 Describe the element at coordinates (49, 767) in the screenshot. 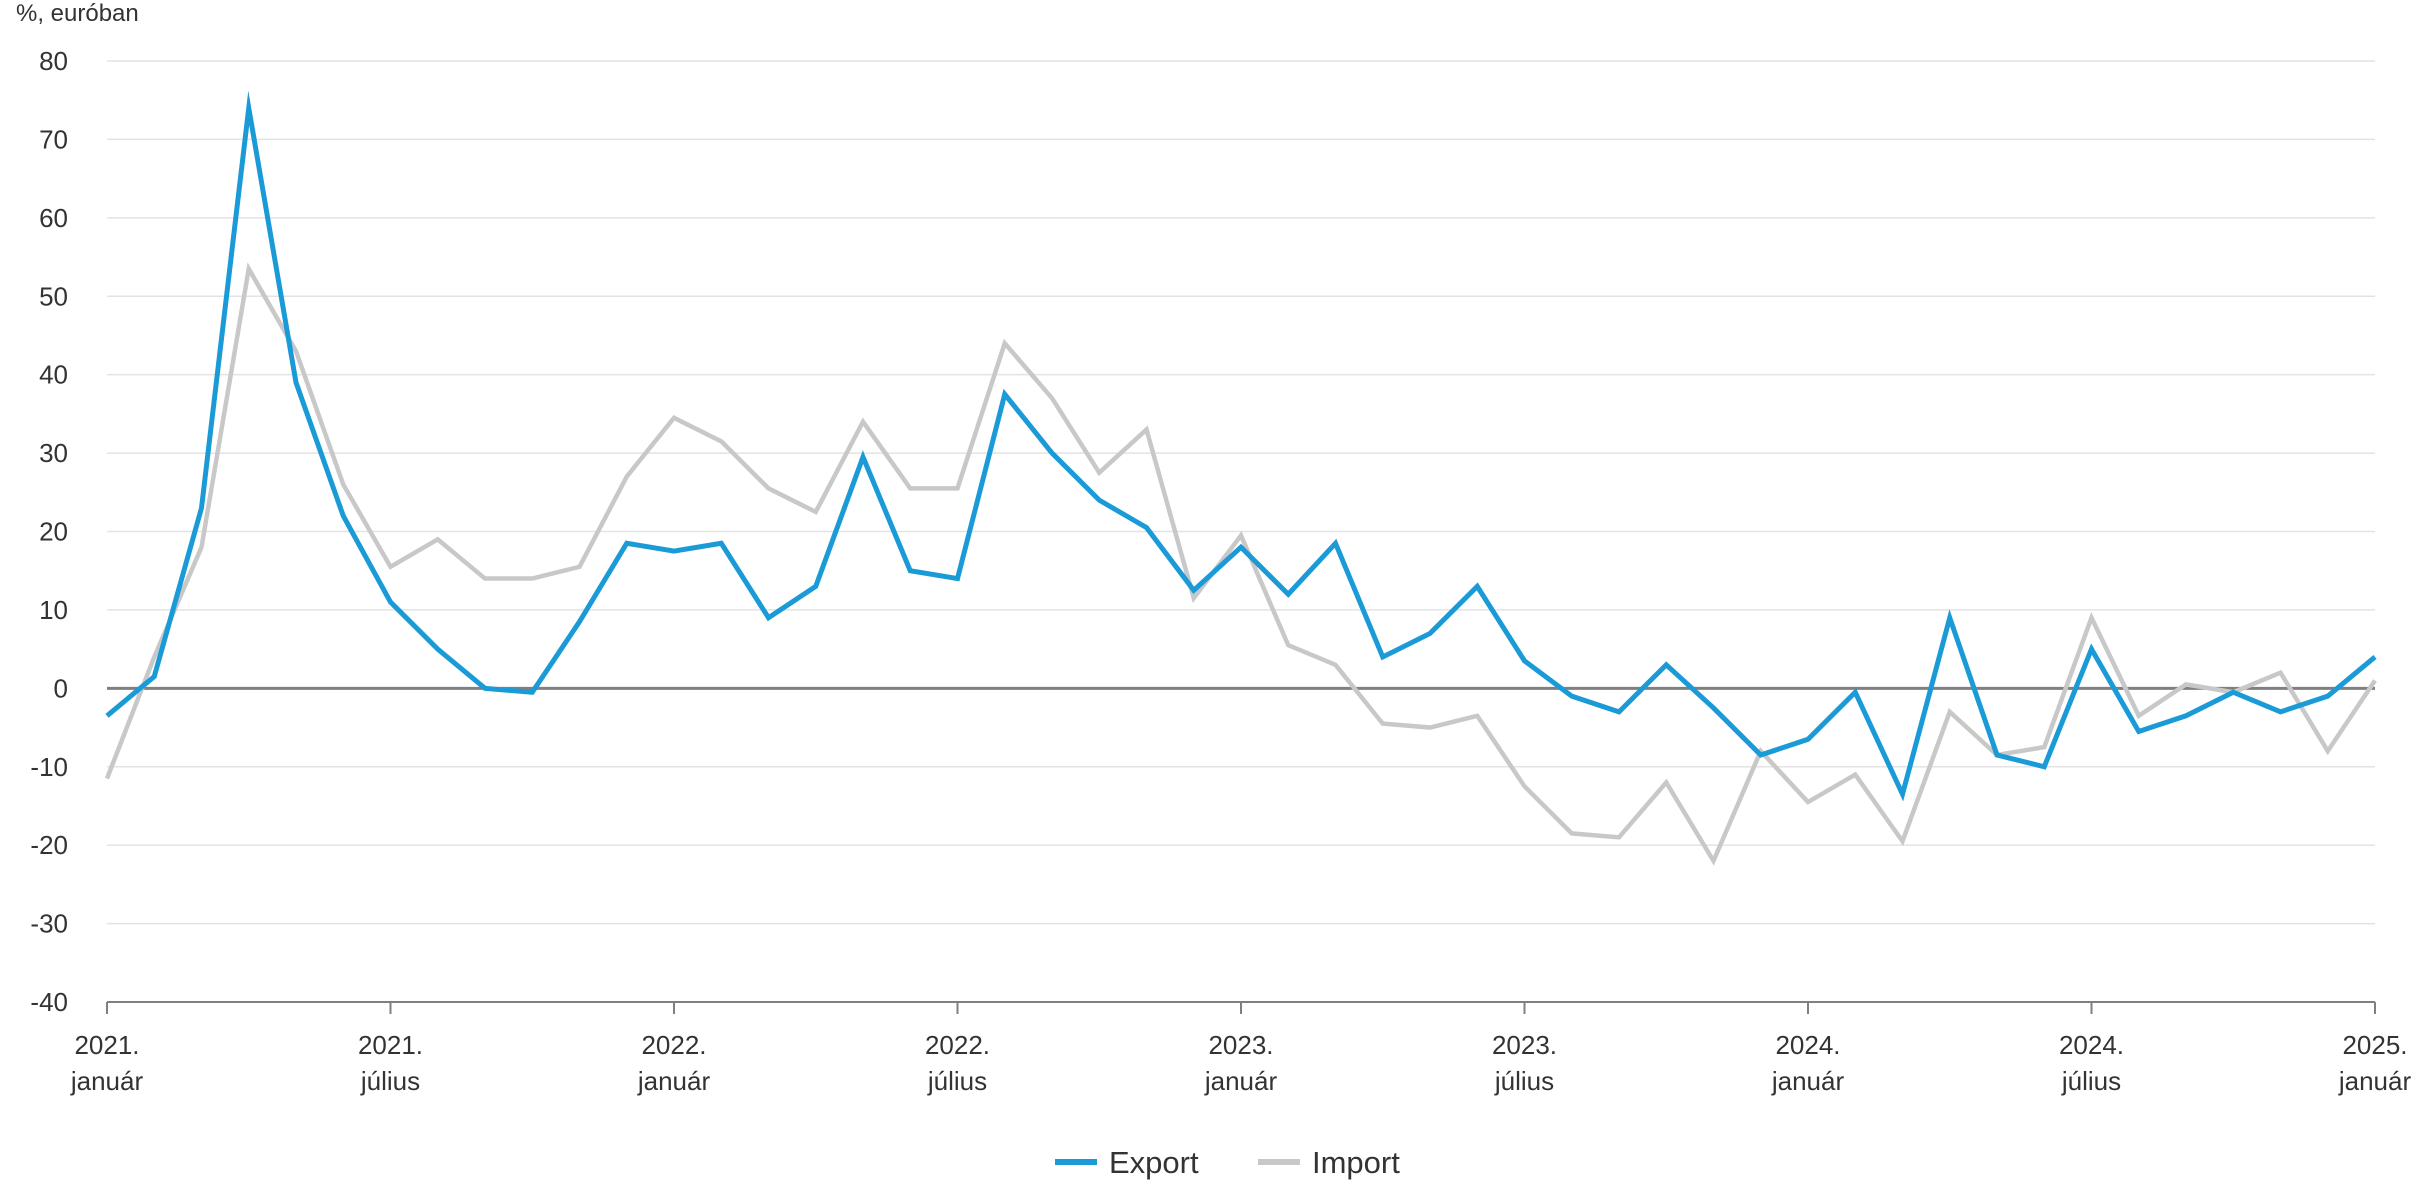

I see `y-tick-label: -10` at that location.